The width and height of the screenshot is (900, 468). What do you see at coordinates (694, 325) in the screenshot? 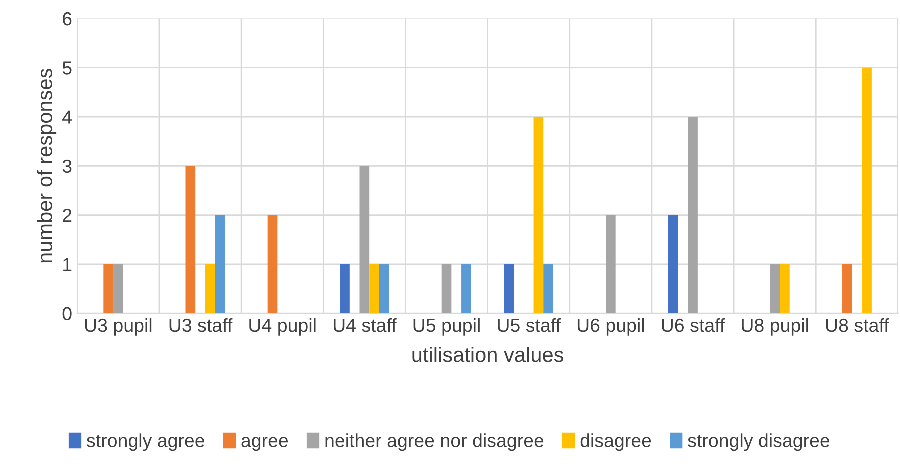
I see `x-tick-label: U6 staff` at bounding box center [694, 325].